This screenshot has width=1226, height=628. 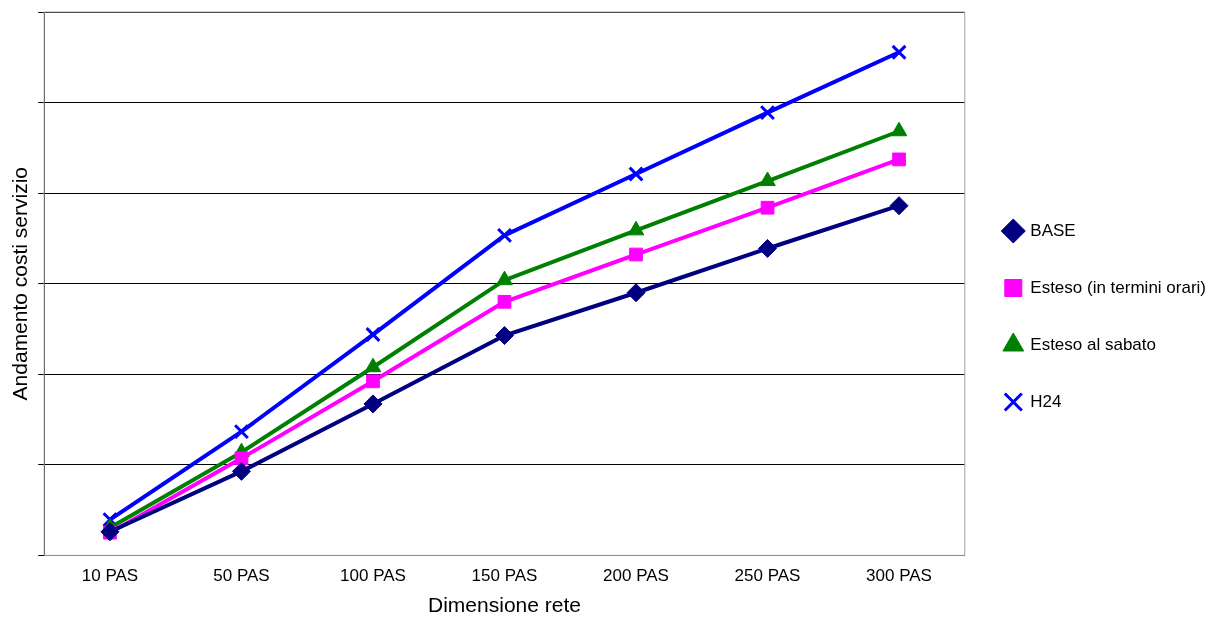 I want to click on x-tick-label: 10 PAS, so click(x=110, y=576).